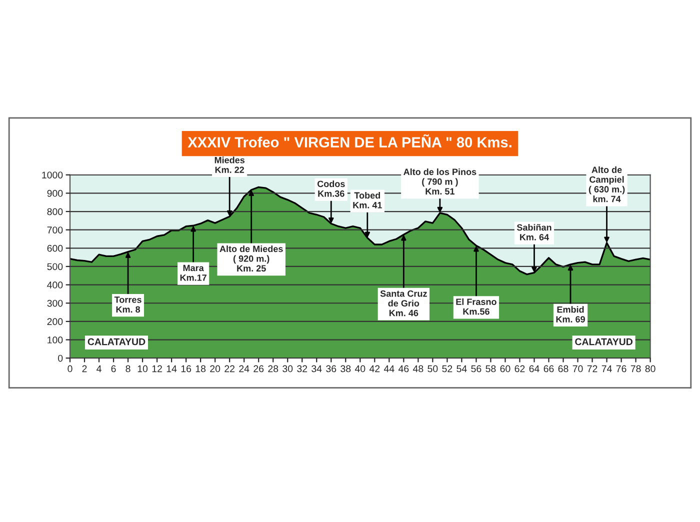 This screenshot has width=700, height=522. Describe the element at coordinates (273, 368) in the screenshot. I see `x-tick-label: 28` at that location.